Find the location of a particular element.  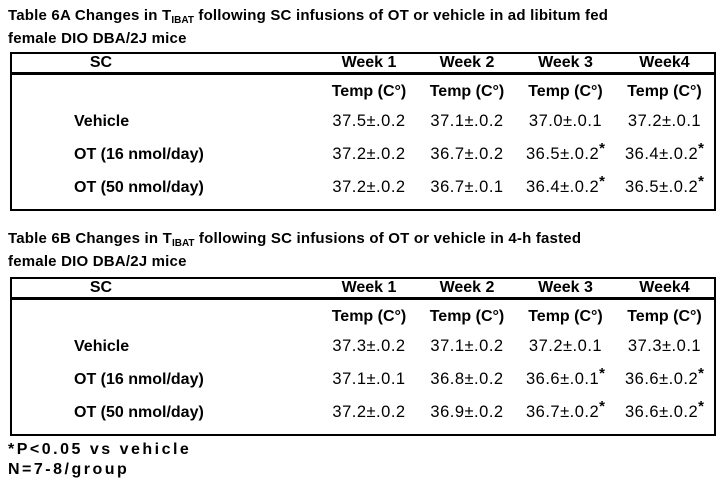

value-text: 37.1±.0.1 is located at coordinates (369, 379).